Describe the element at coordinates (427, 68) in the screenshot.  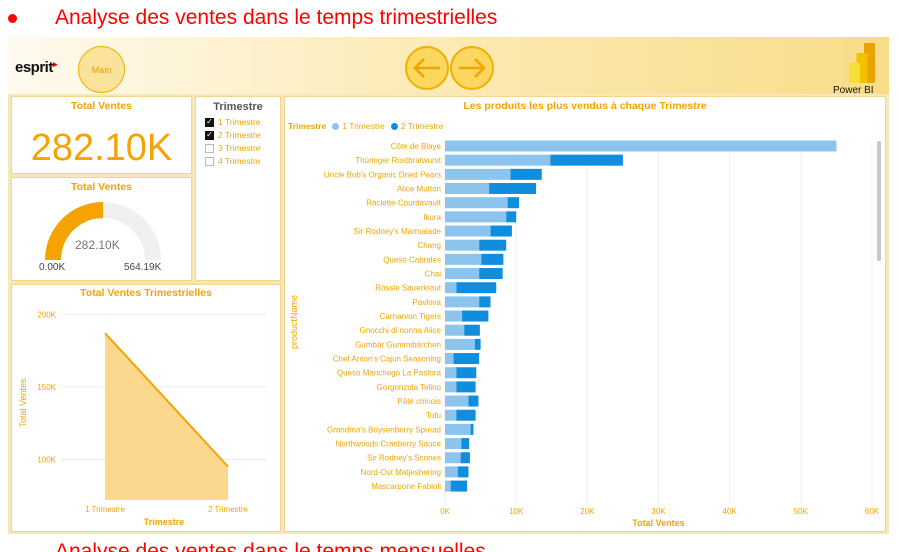
I see `back-button` at that location.